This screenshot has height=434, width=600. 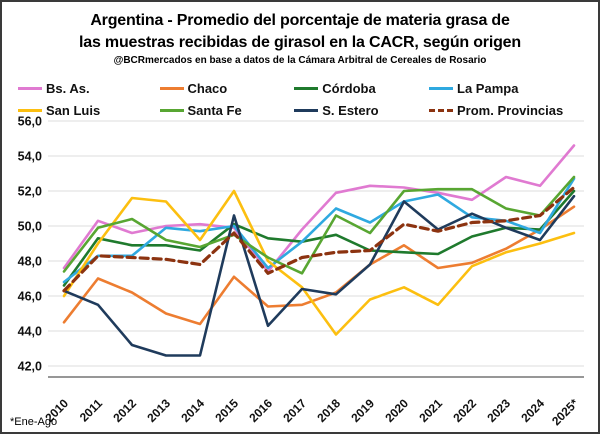 What do you see at coordinates (124, 410) in the screenshot?
I see `x-tick-label: 2012` at bounding box center [124, 410].